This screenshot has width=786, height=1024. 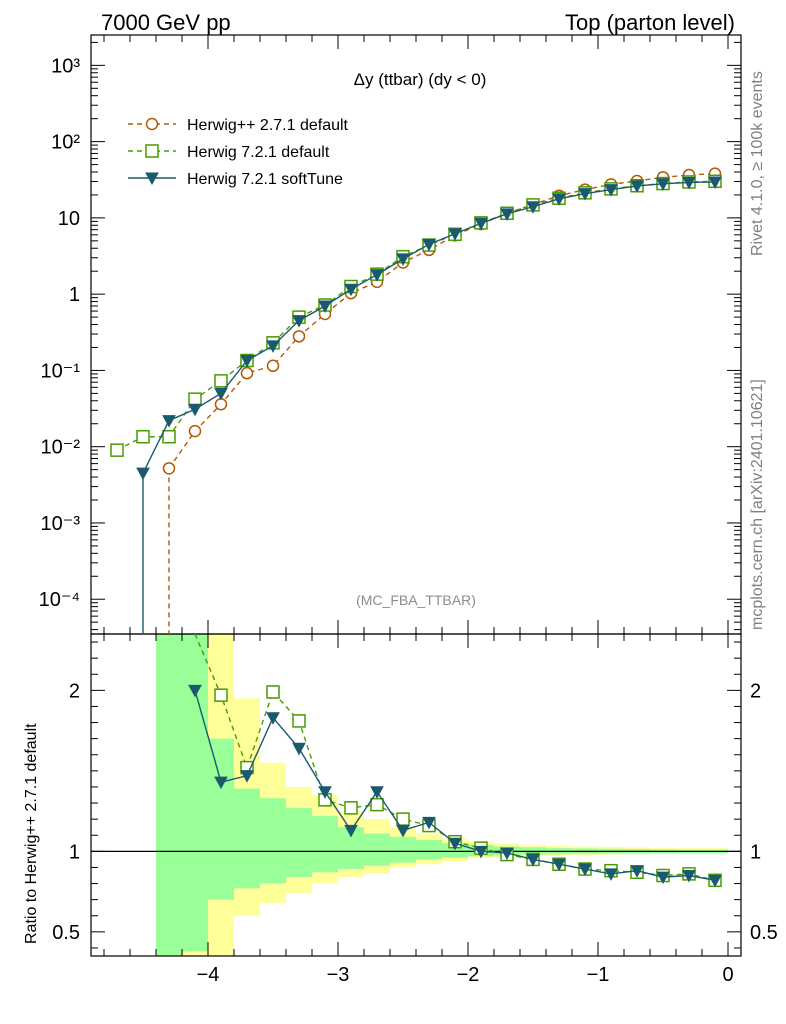 I want to click on legend-entry: Herwig++ 2.7.1 default, so click(x=238, y=125).